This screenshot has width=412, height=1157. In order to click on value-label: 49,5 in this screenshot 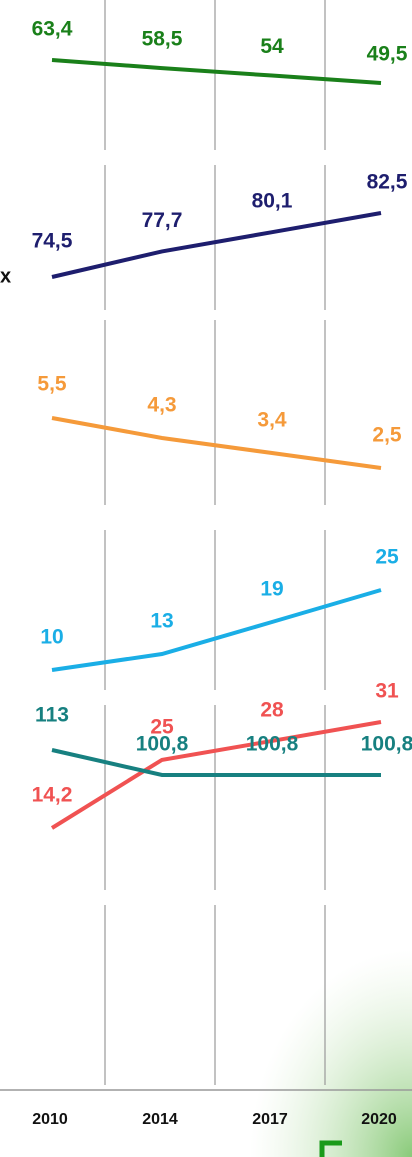, I will do `click(387, 54)`.